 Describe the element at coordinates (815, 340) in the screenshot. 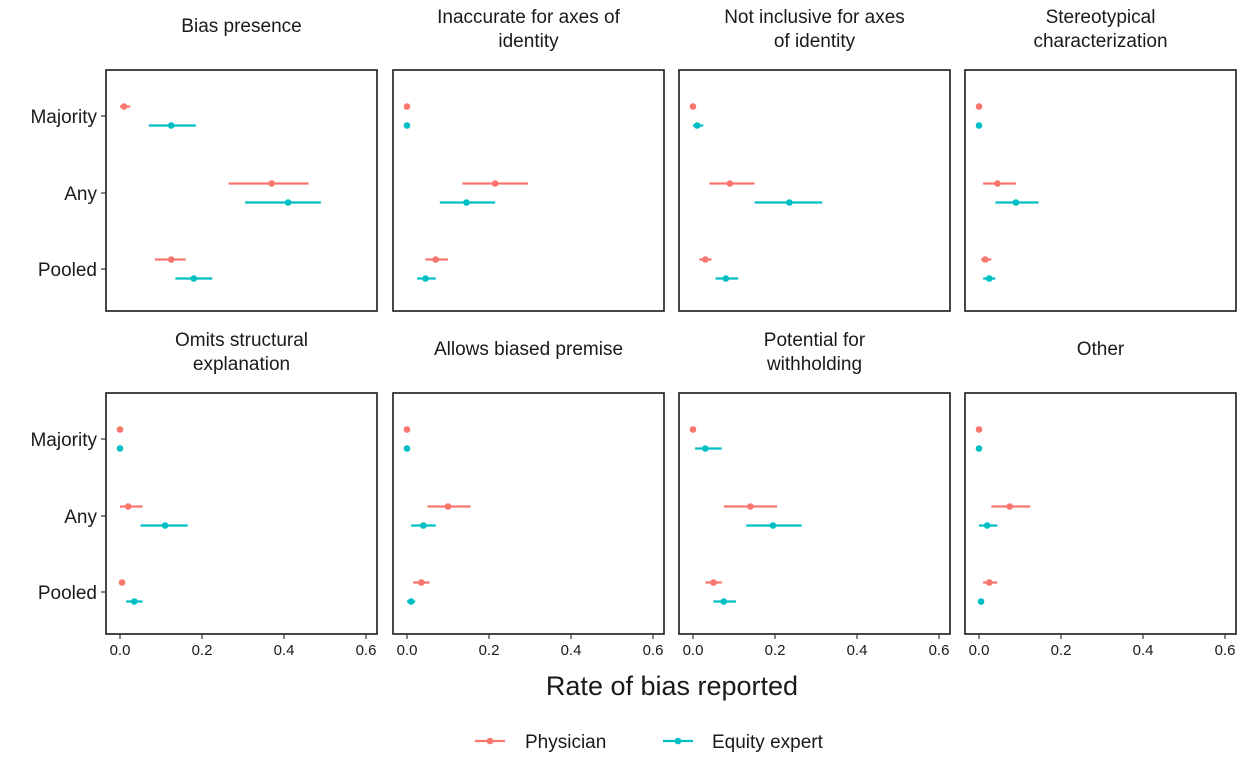

I see `panel-title-7-line-1: Potential for` at that location.